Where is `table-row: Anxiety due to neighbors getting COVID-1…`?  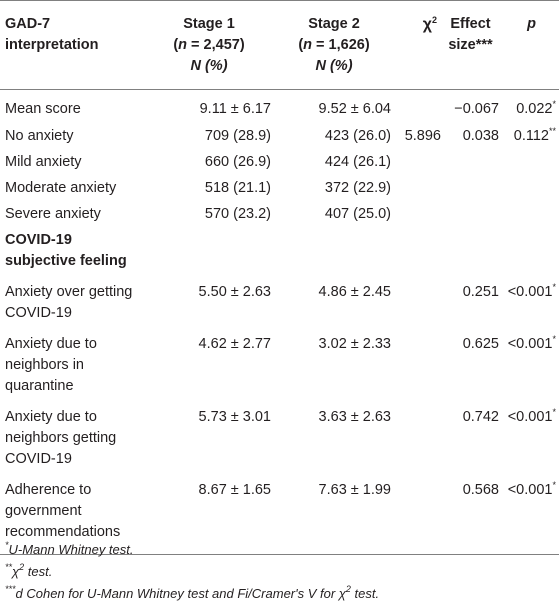
table-row: Anxiety due to neighbors getting COVID-1… is located at coordinates (279, 440).